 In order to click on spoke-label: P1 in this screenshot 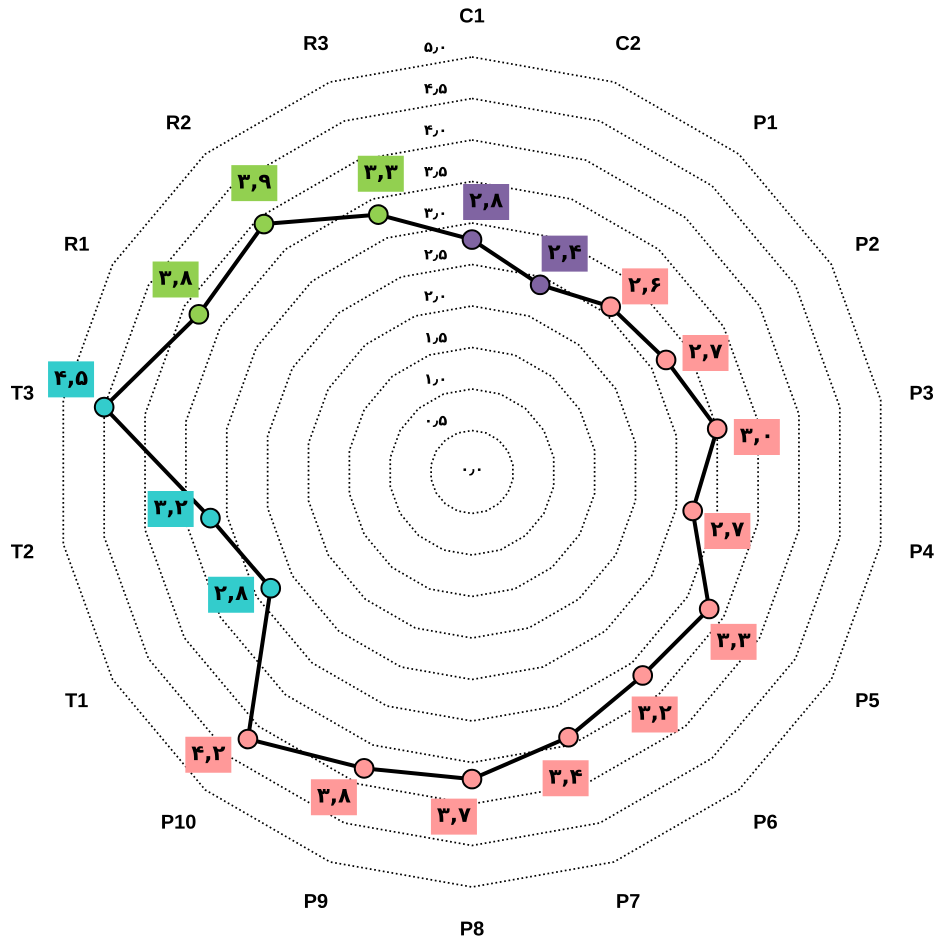, I will do `click(766, 122)`.